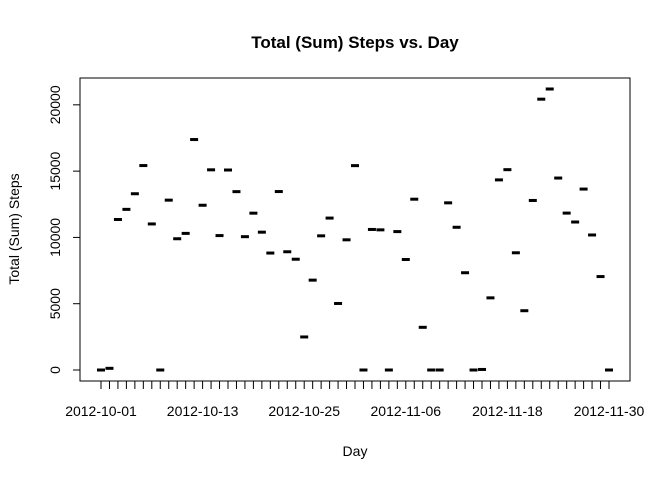 This screenshot has width=672, height=480. I want to click on x-tick-label: 2012-11-30, so click(609, 411).